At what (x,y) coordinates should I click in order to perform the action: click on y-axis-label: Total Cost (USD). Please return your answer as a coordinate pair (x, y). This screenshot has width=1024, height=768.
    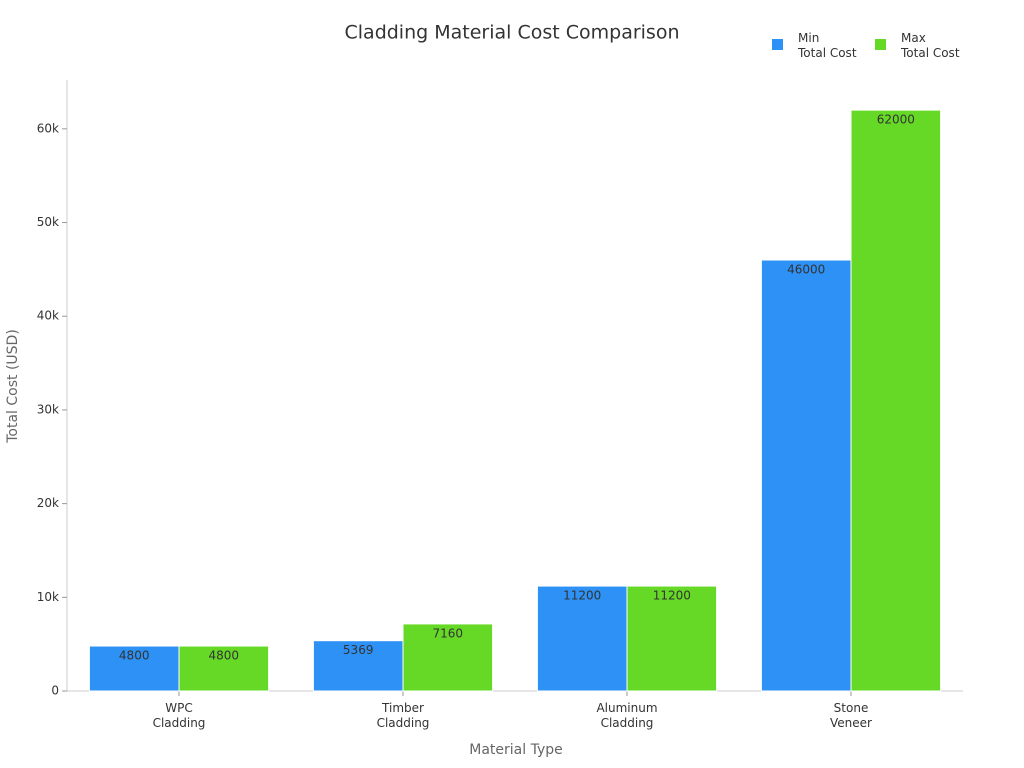
    Looking at the image, I should click on (13, 386).